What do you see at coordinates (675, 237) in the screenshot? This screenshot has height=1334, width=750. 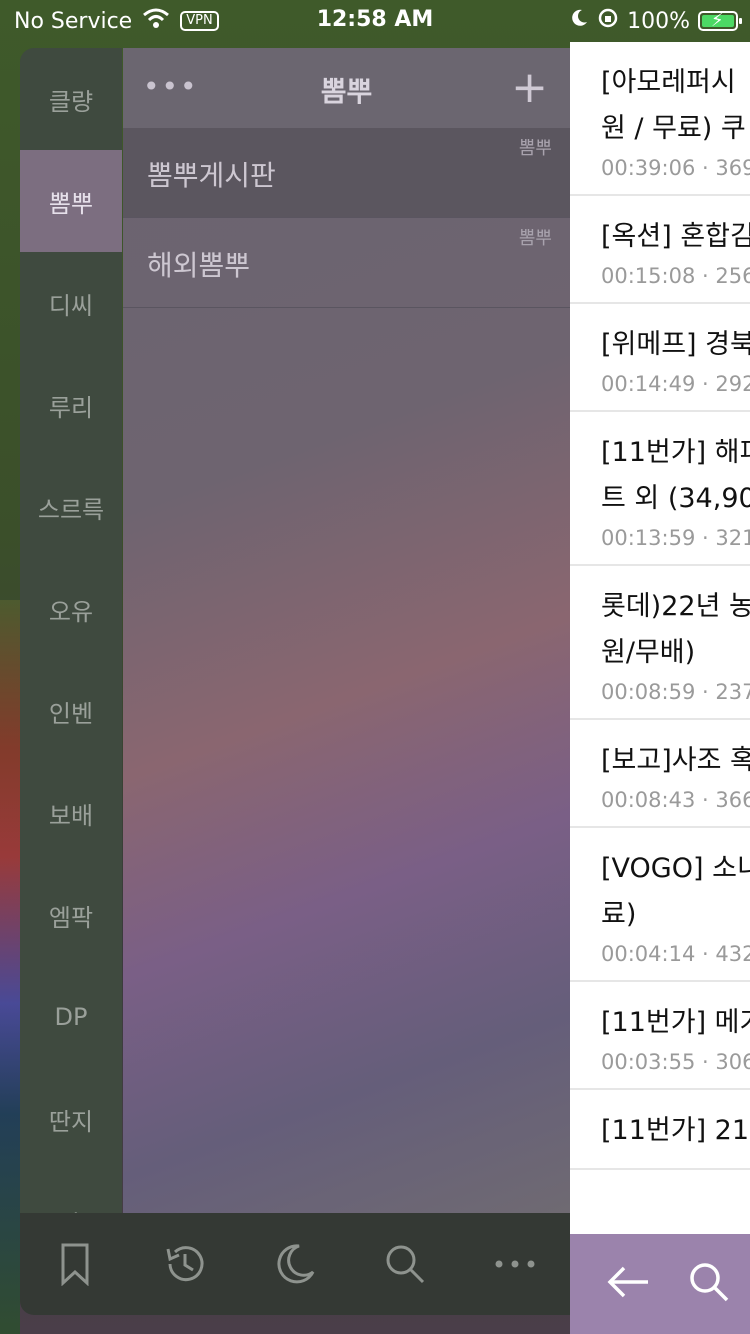 I see `article-title: [옥션] 혼합김` at bounding box center [675, 237].